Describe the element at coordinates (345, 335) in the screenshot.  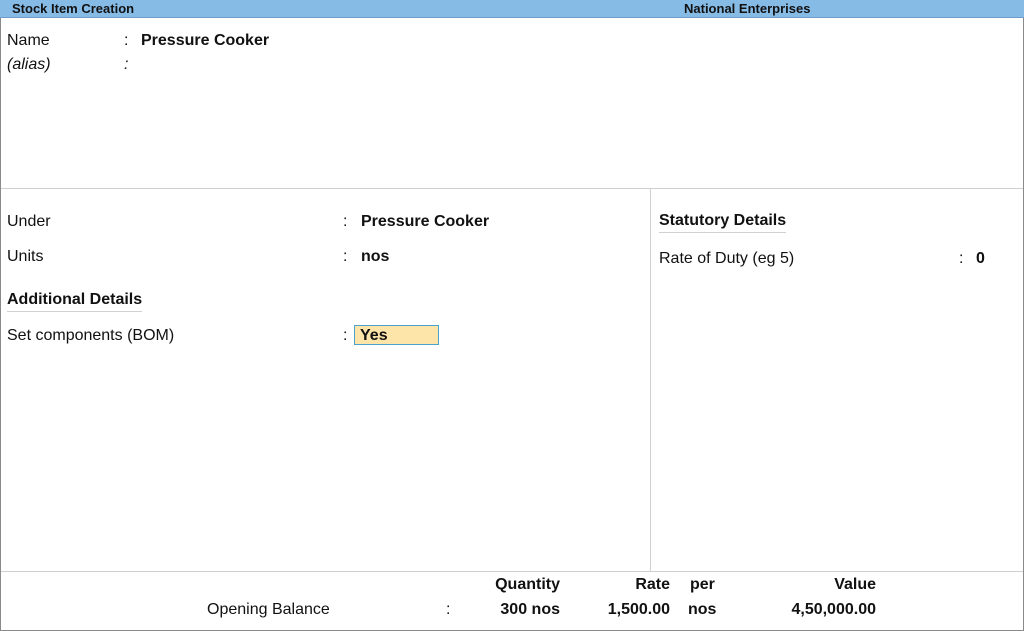
I see `bom-sep: :` at that location.